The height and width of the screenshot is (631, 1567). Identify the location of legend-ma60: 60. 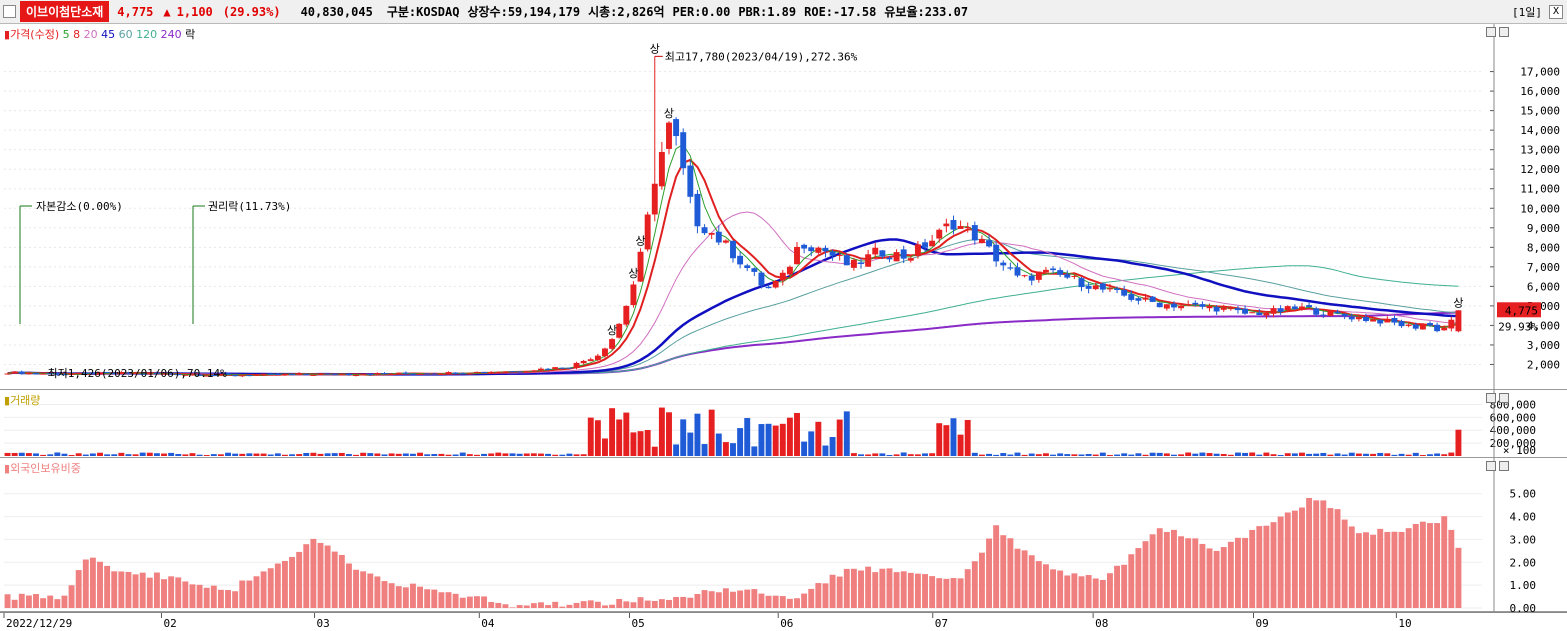
(125, 34).